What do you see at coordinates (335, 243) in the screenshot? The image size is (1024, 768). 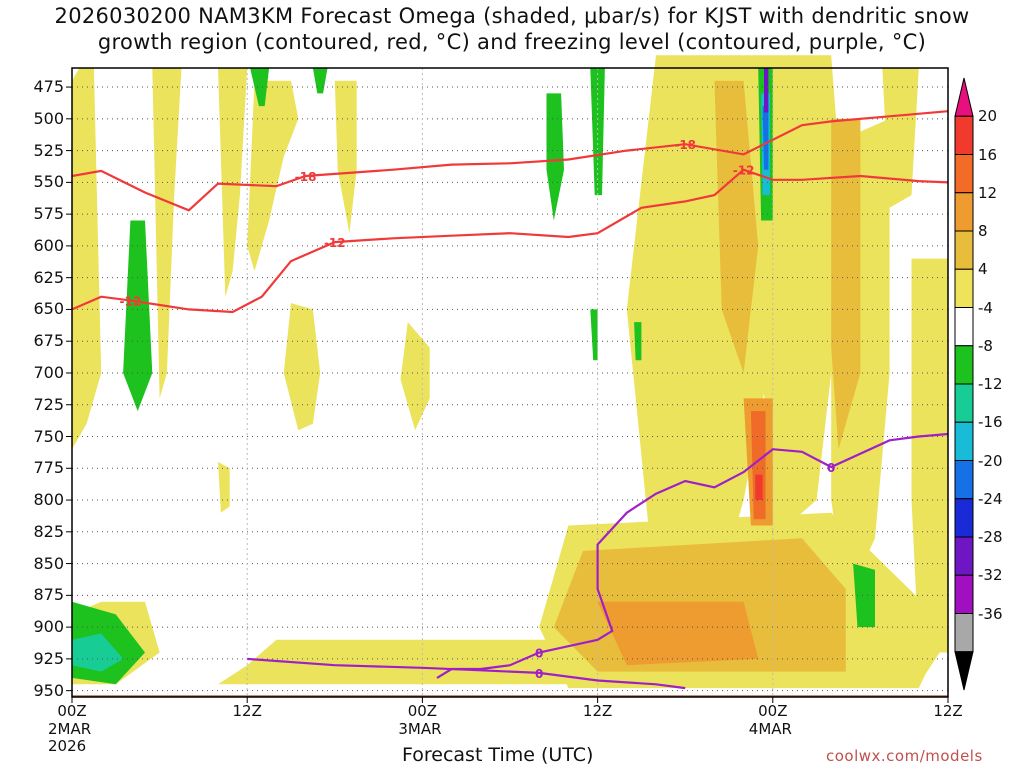 I see `contour-label-3: -12` at bounding box center [335, 243].